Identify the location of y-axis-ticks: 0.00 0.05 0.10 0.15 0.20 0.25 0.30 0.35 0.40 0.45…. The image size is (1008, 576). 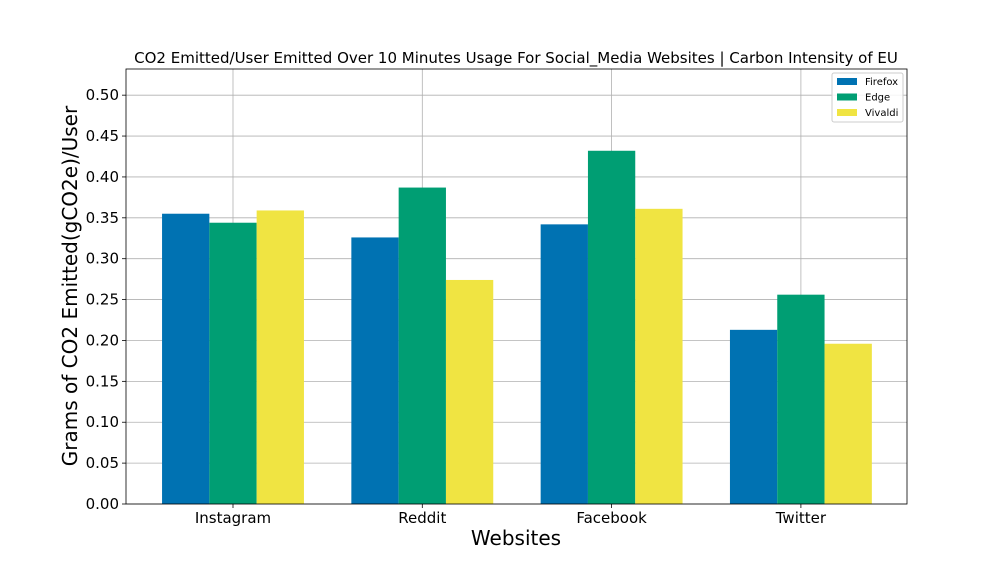
(106, 299).